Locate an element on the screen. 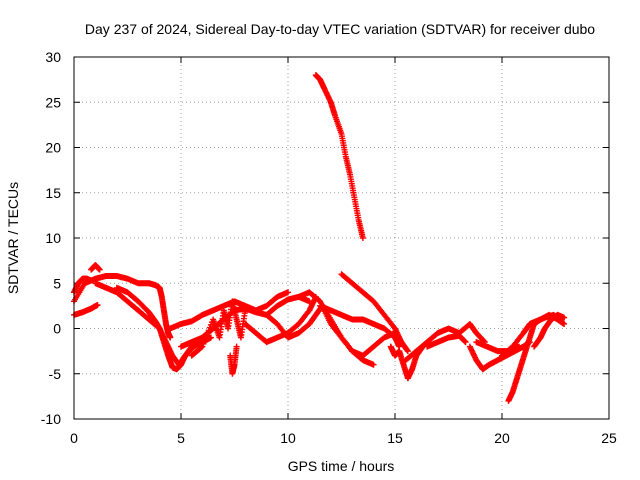 The height and width of the screenshot is (480, 640). y-tick-label: 20 is located at coordinates (53, 148).